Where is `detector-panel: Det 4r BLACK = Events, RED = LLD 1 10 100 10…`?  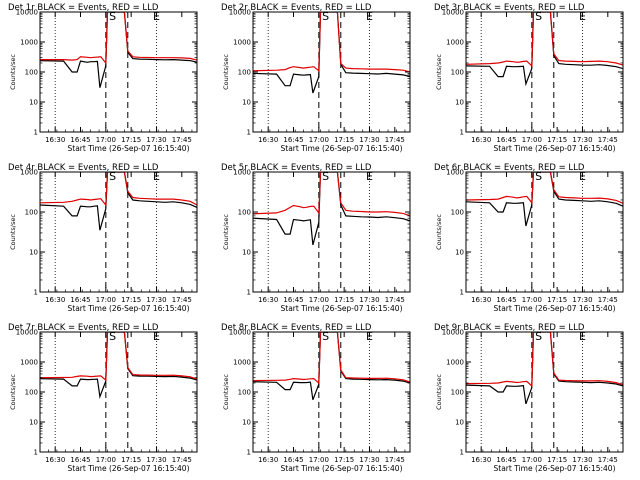
detector-panel: Det 4r BLACK = Events, RED = LLD 1 10 100 10… is located at coordinates (106, 240).